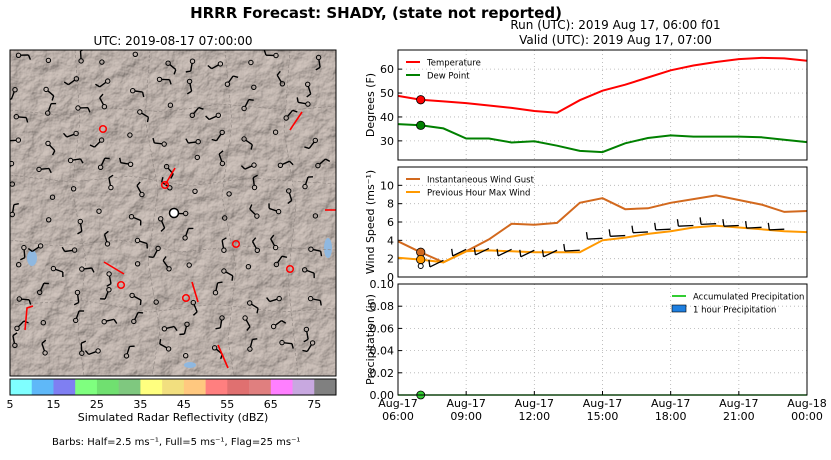 The height and width of the screenshot is (460, 831). What do you see at coordinates (236, 244) in the screenshot?
I see `highlighted-station-circle` at bounding box center [236, 244].